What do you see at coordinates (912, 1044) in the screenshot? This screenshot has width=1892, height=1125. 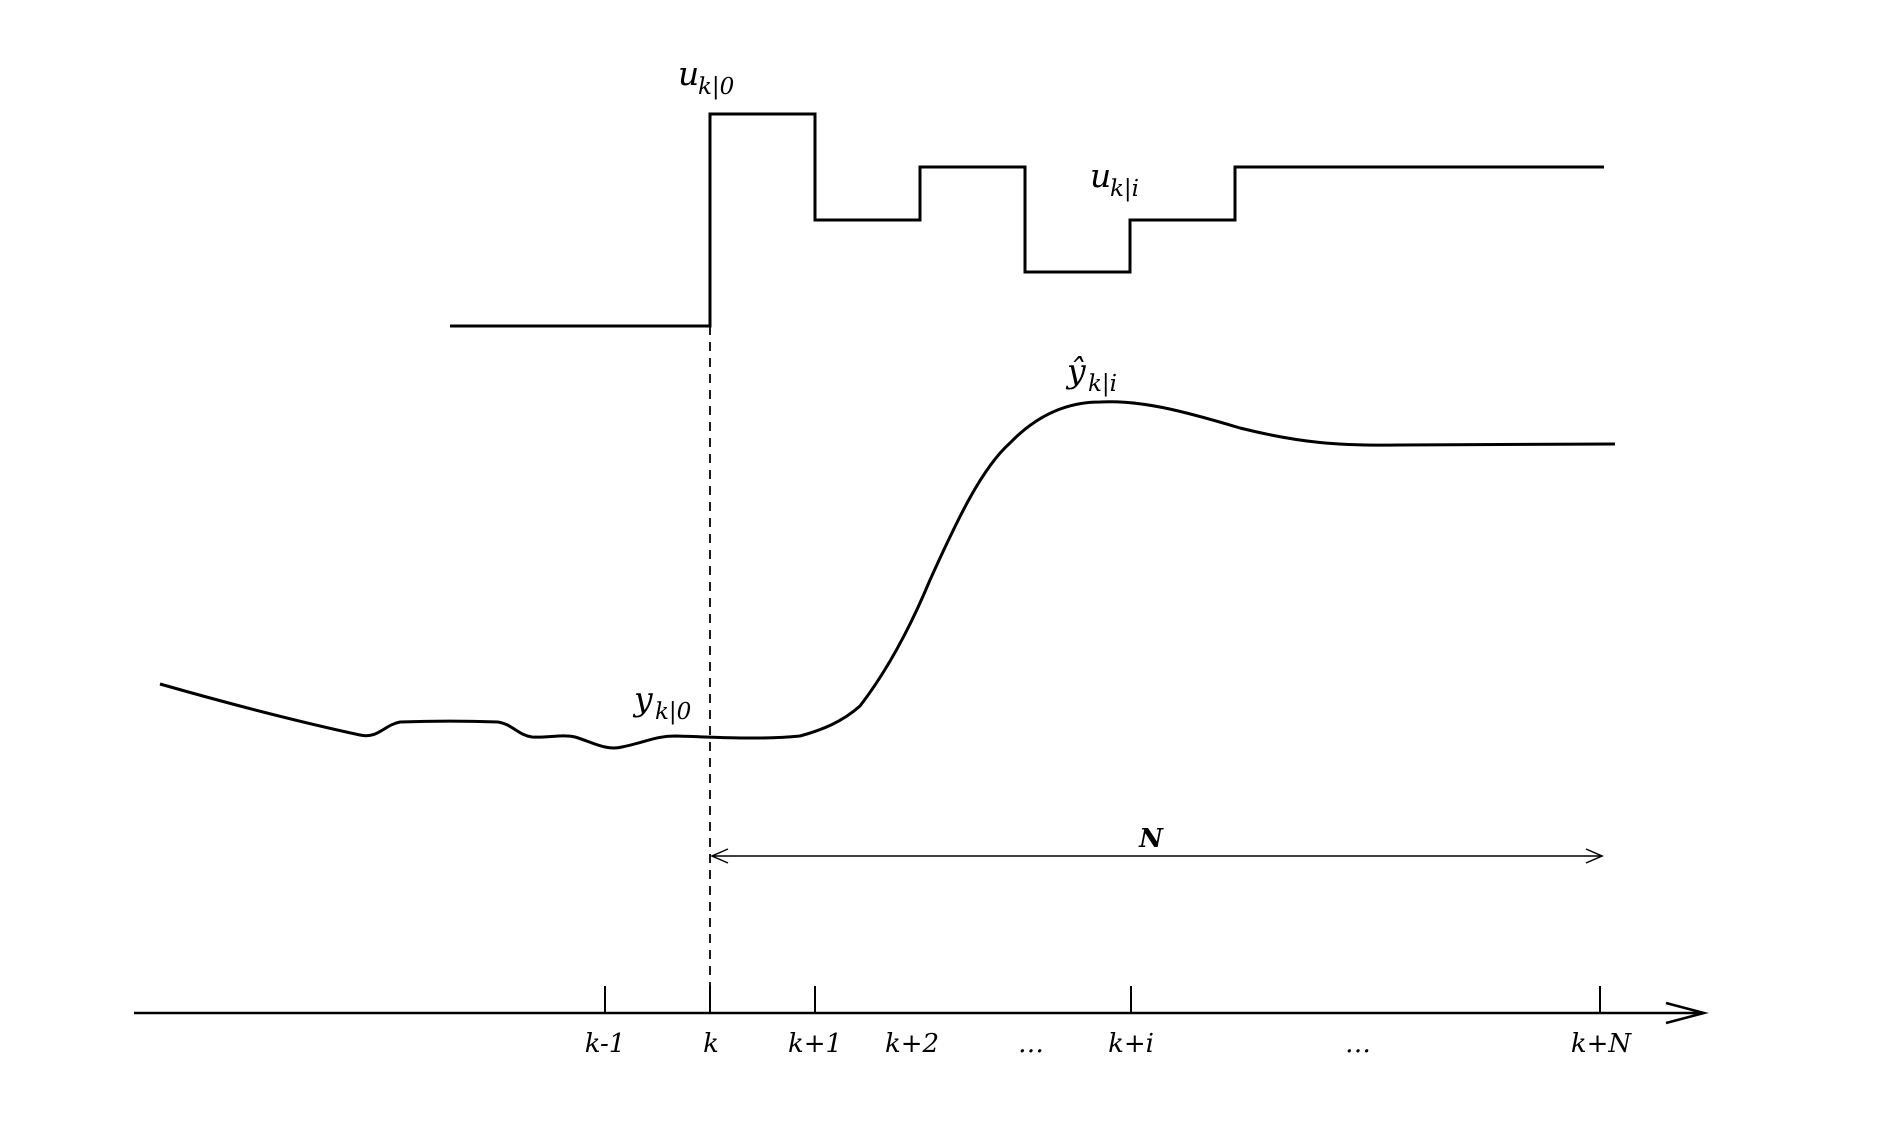 I see `tick-label-k-plus-2: k+2` at bounding box center [912, 1044].